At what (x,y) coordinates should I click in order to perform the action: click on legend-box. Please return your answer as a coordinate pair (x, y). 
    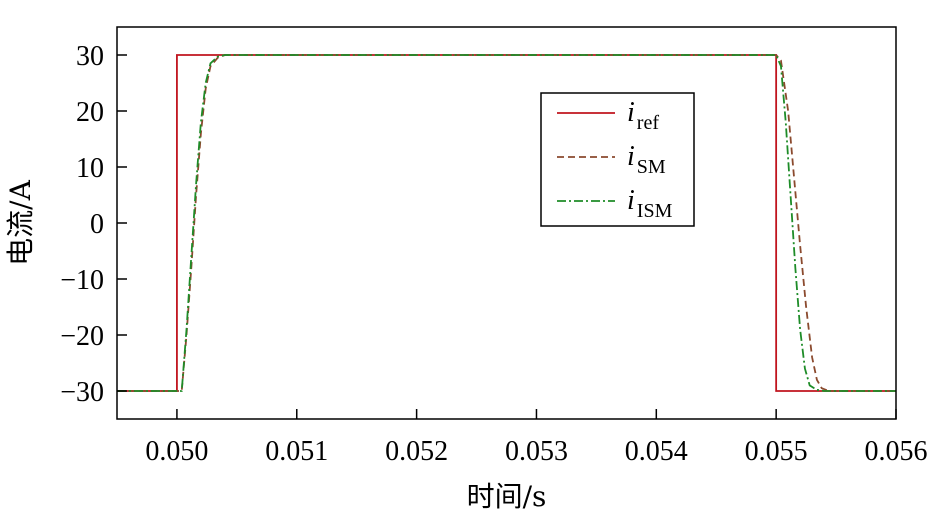
    Looking at the image, I should click on (617, 159).